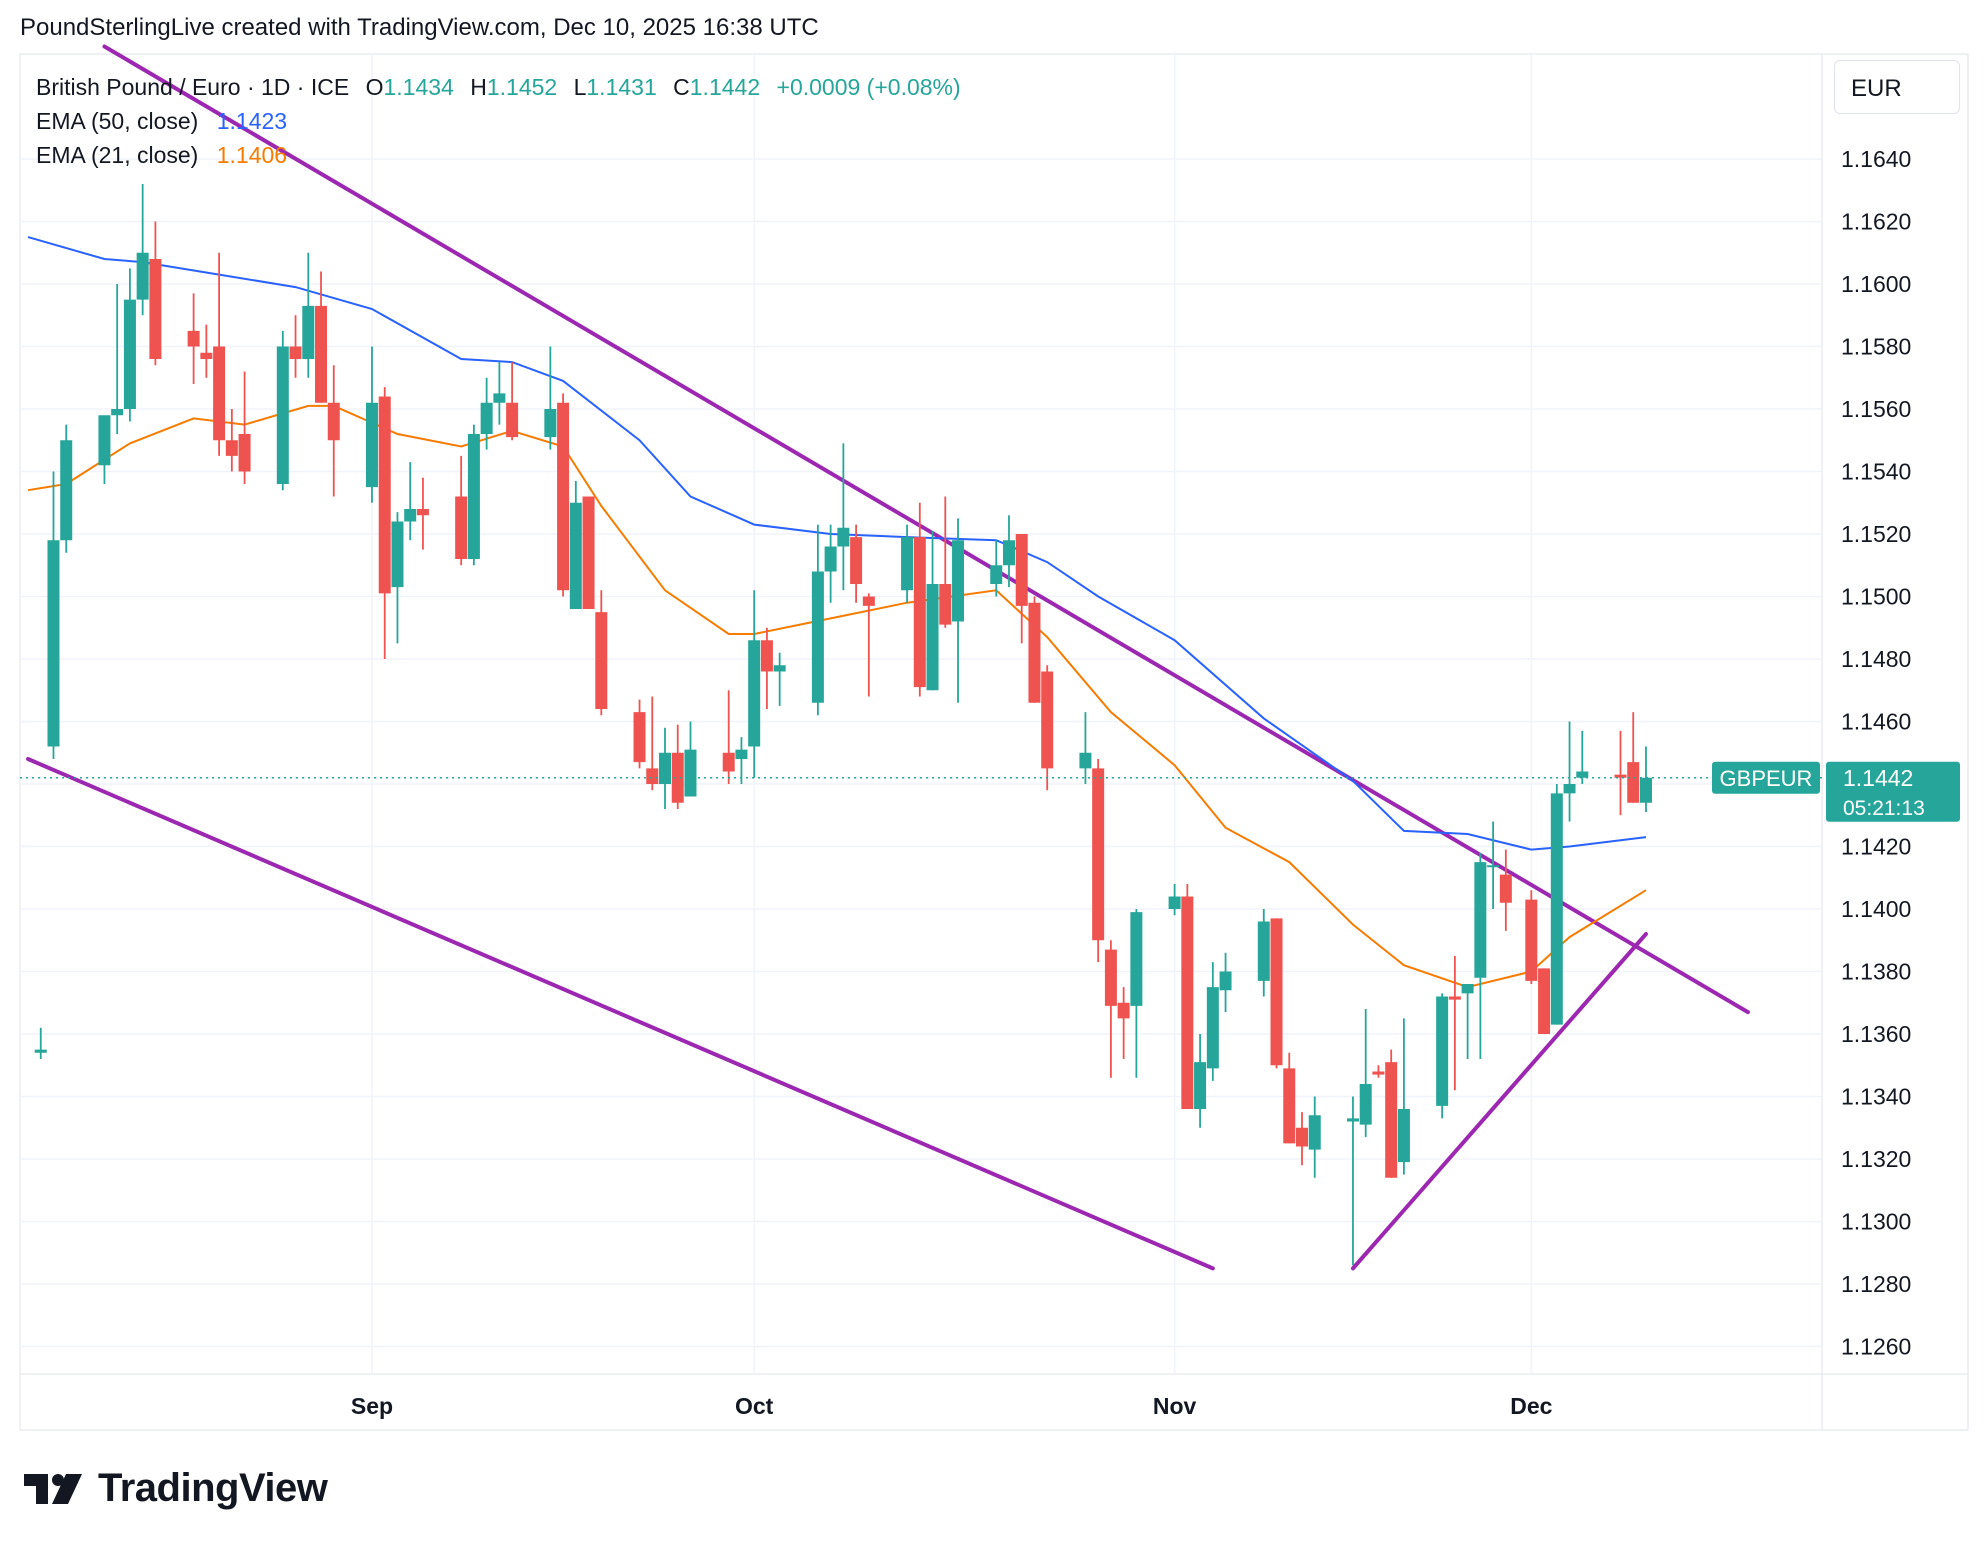  Describe the element at coordinates (53, 1488) in the screenshot. I see `tradingview-logo-icon` at that location.